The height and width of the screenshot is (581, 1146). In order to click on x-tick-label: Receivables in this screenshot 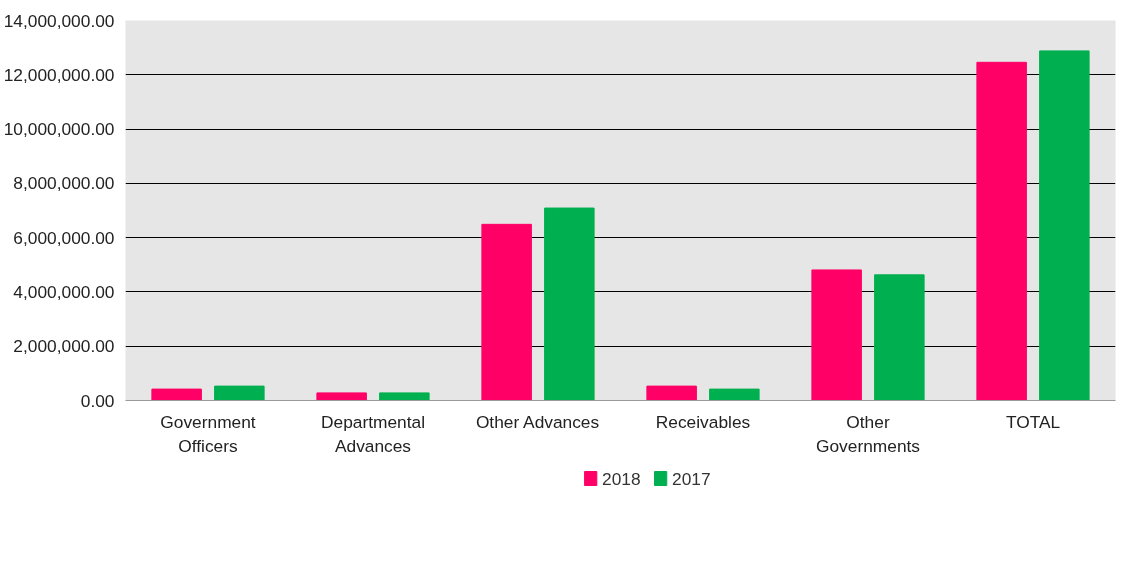, I will do `click(703, 421)`.